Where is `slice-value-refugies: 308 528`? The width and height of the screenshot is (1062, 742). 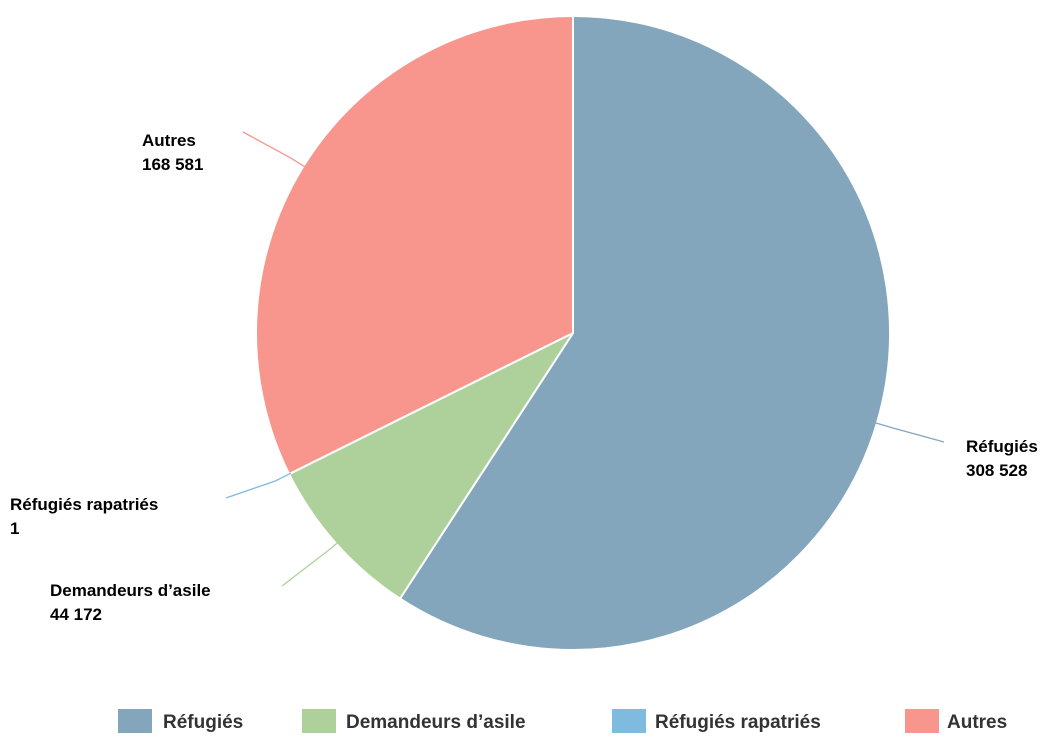 slice-value-refugies: 308 528 is located at coordinates (996, 470).